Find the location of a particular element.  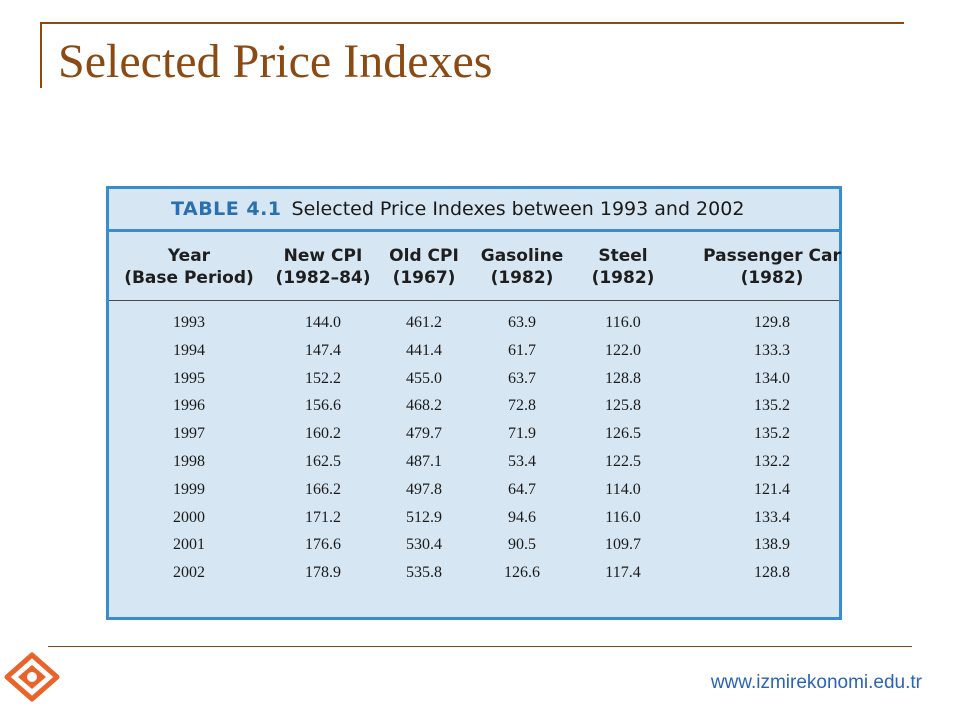

column-header-gasoline: Gasoline (1982) is located at coordinates (522, 267).